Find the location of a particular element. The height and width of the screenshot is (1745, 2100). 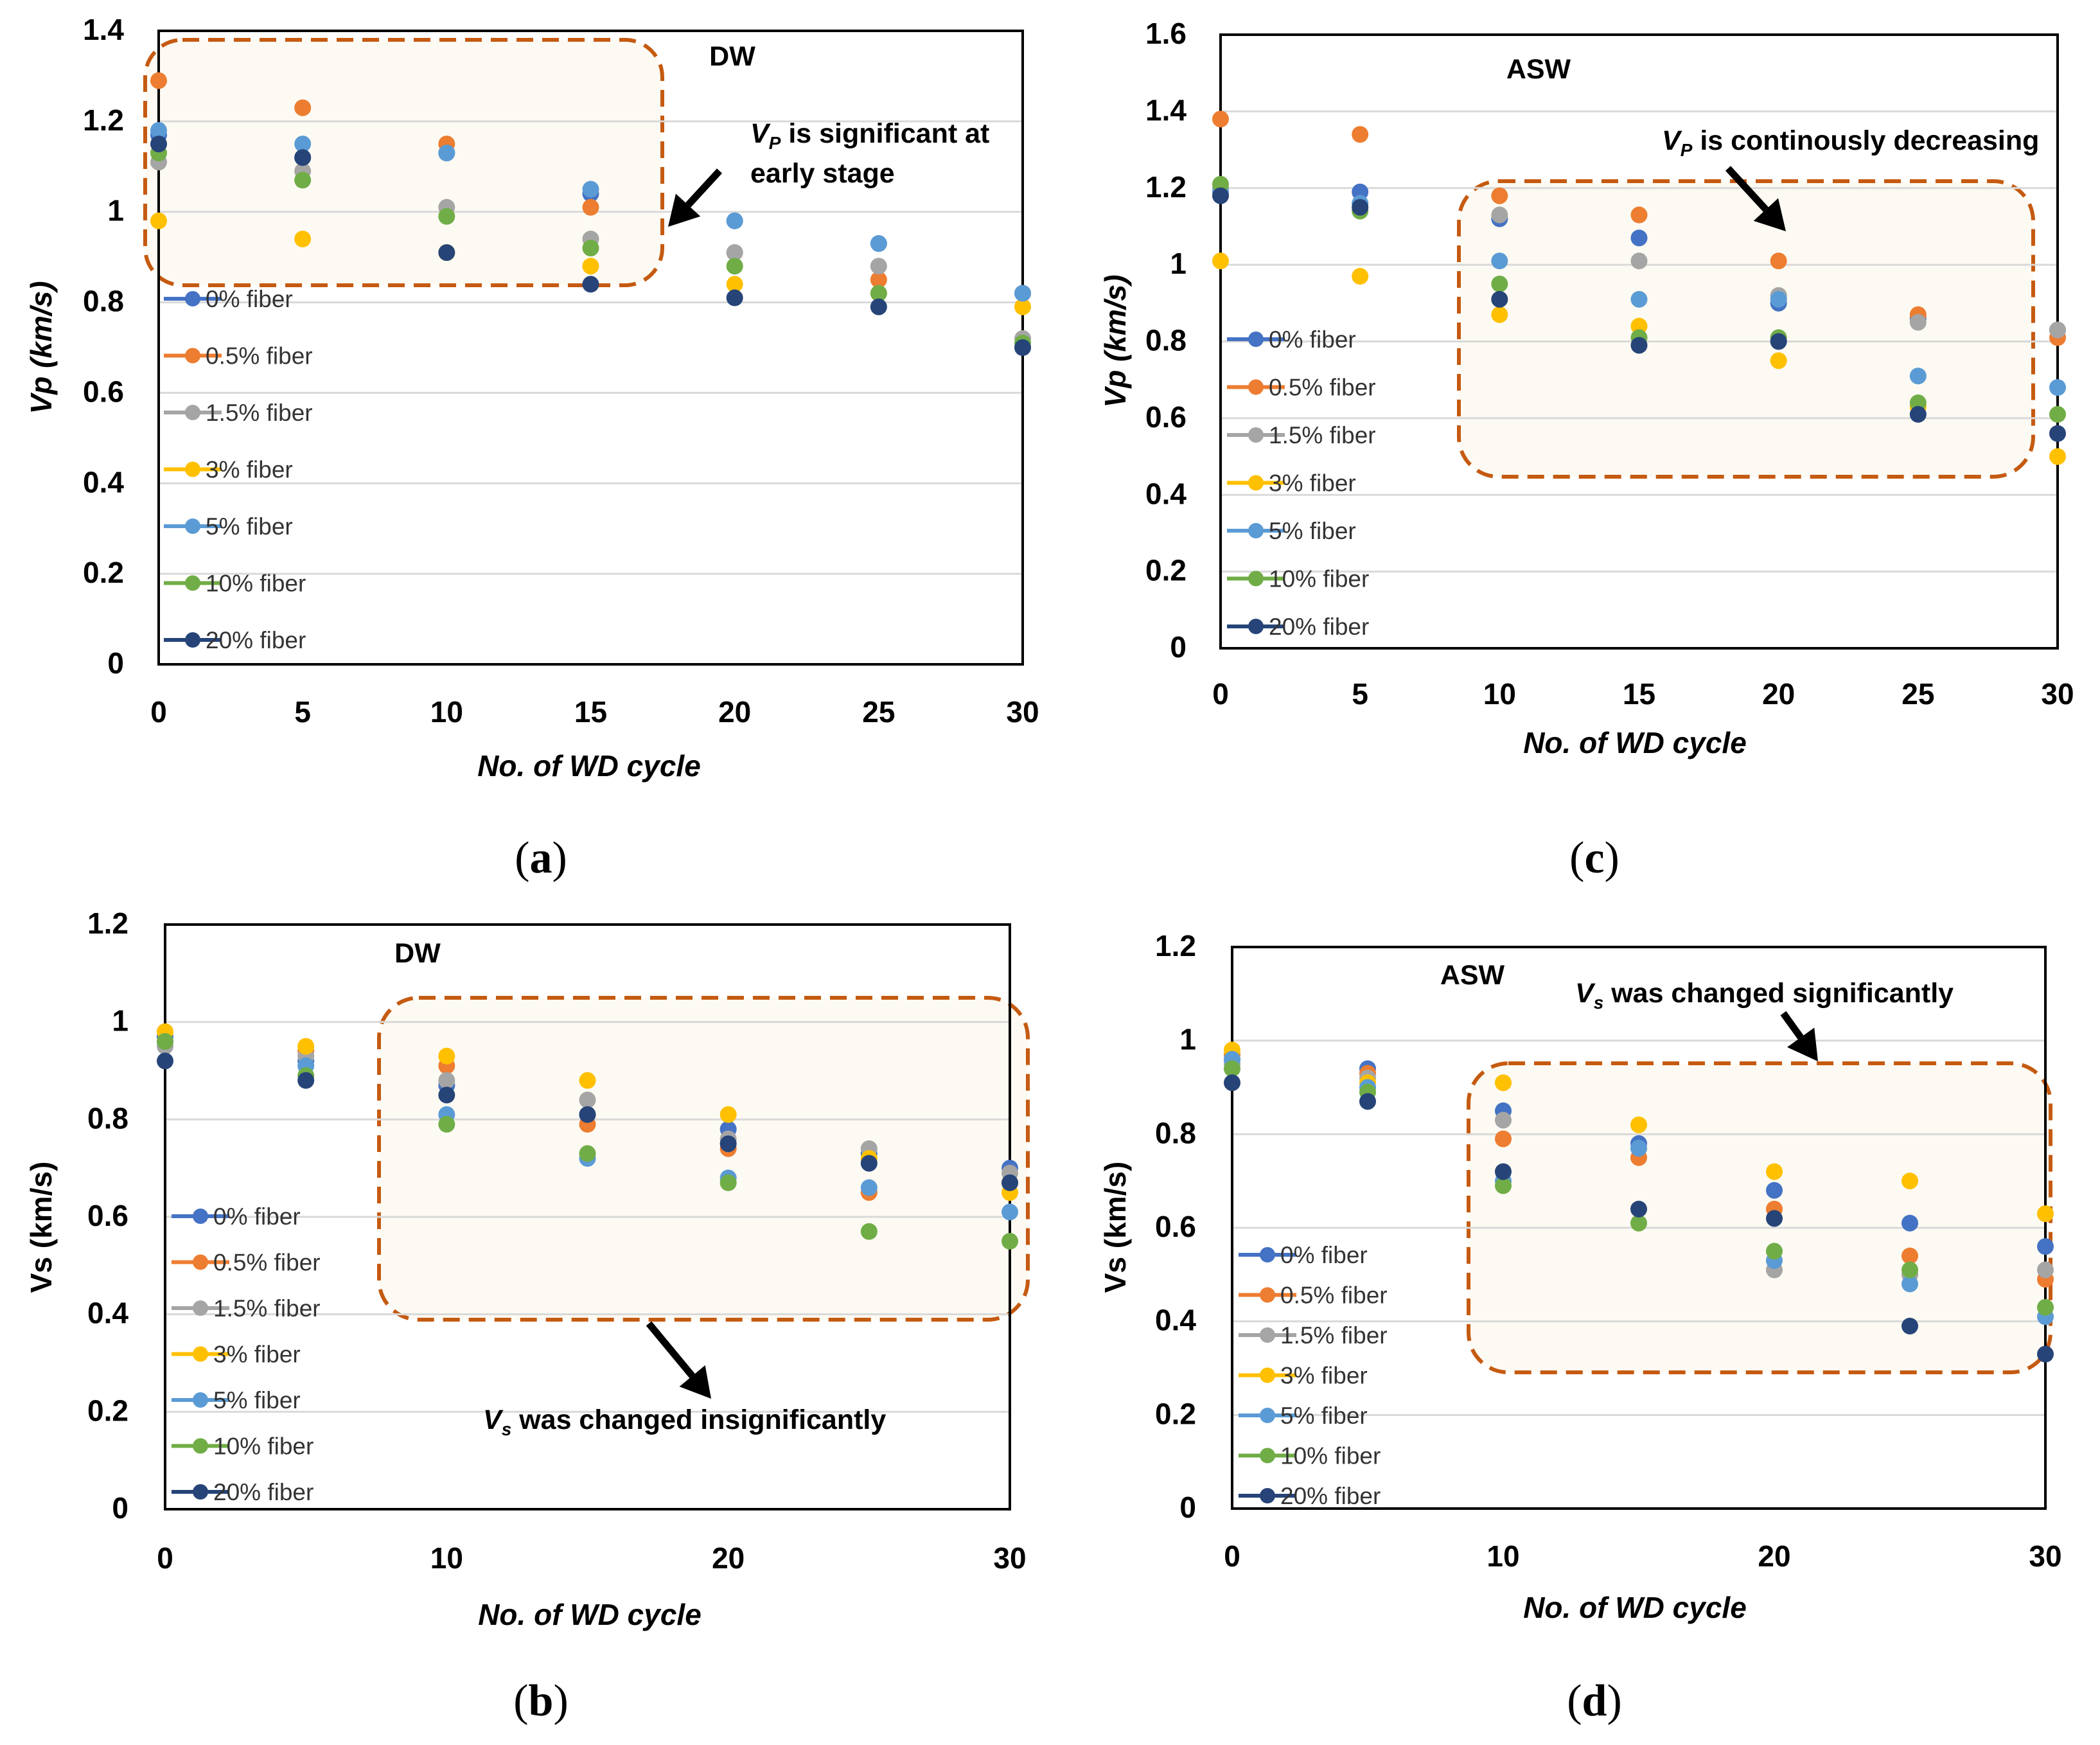

x-axis-title: No. of WD cycle is located at coordinates (1635, 742).